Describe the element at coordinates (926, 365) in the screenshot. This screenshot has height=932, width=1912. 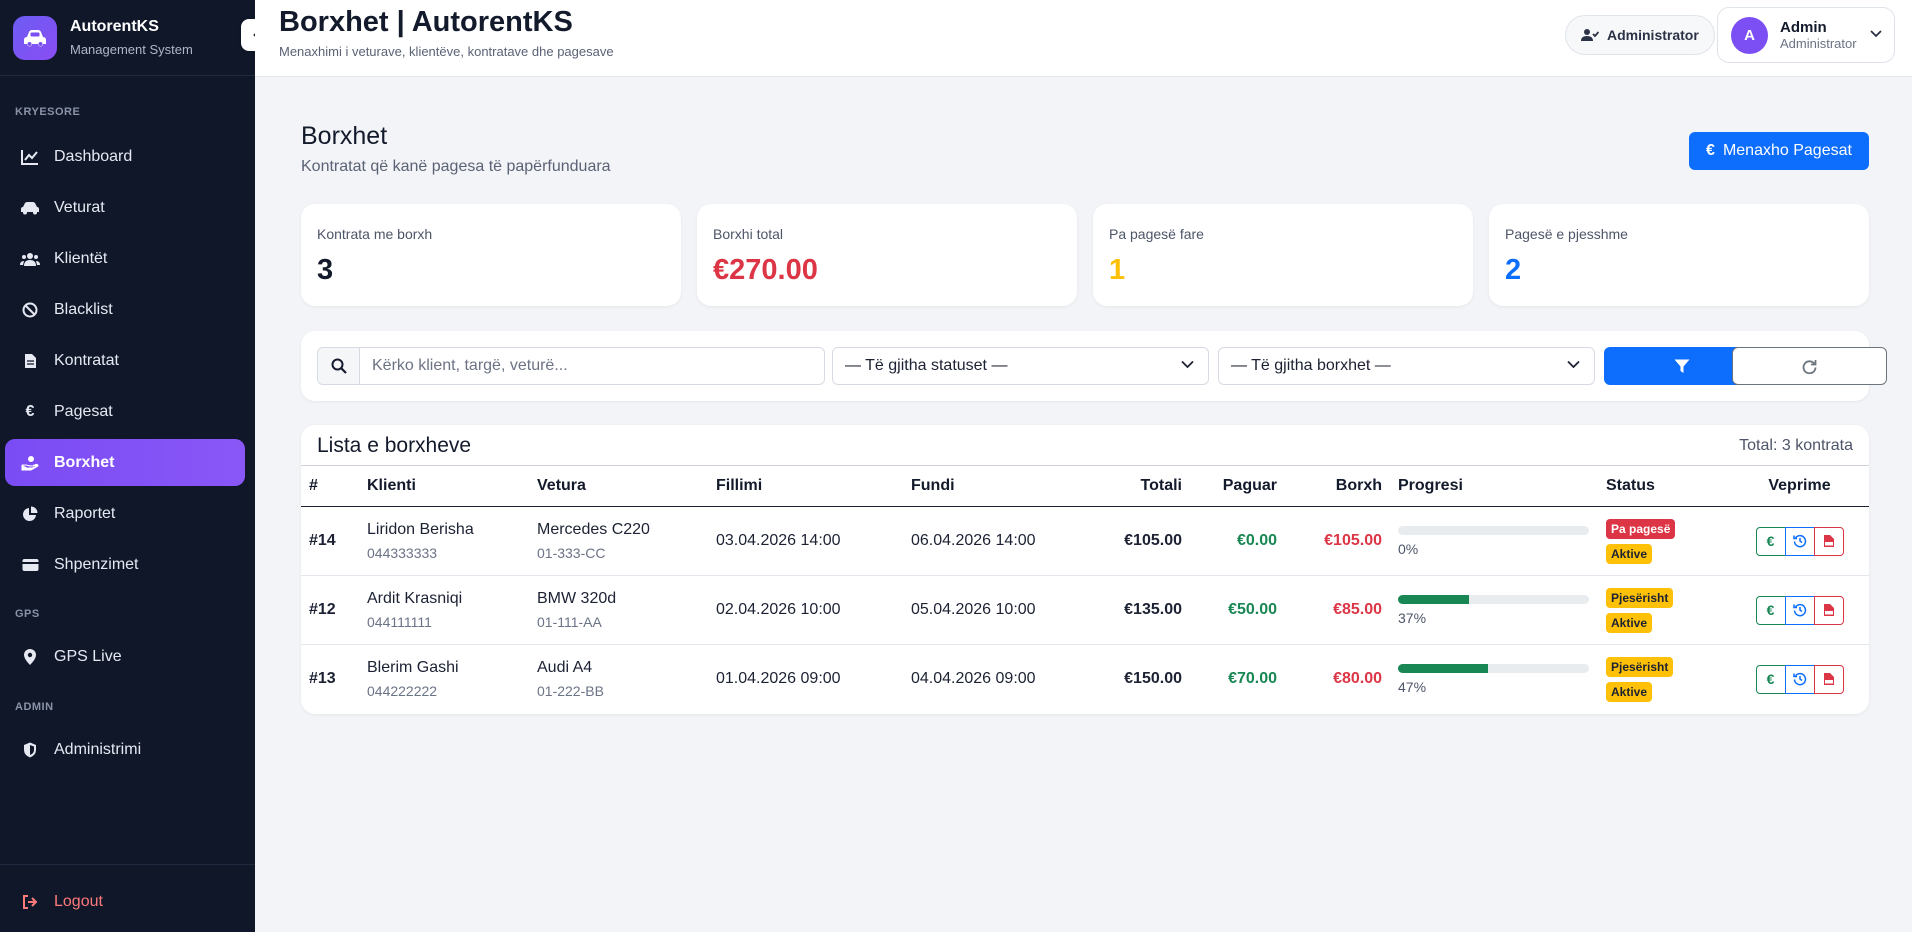
I see `status-select-value: — Të gjitha statuset —` at that location.